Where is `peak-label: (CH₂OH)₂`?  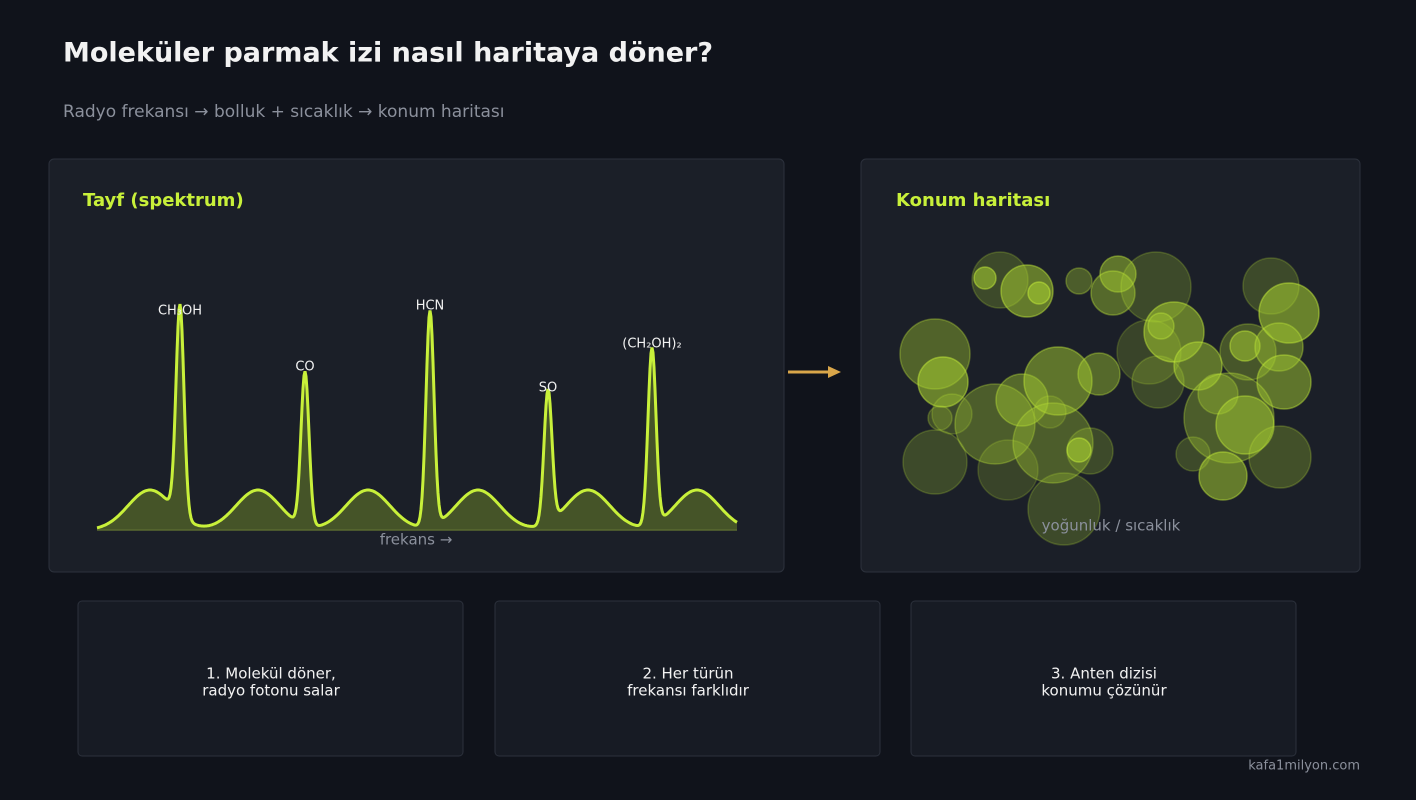
peak-label: (CH₂OH)₂ is located at coordinates (651, 344).